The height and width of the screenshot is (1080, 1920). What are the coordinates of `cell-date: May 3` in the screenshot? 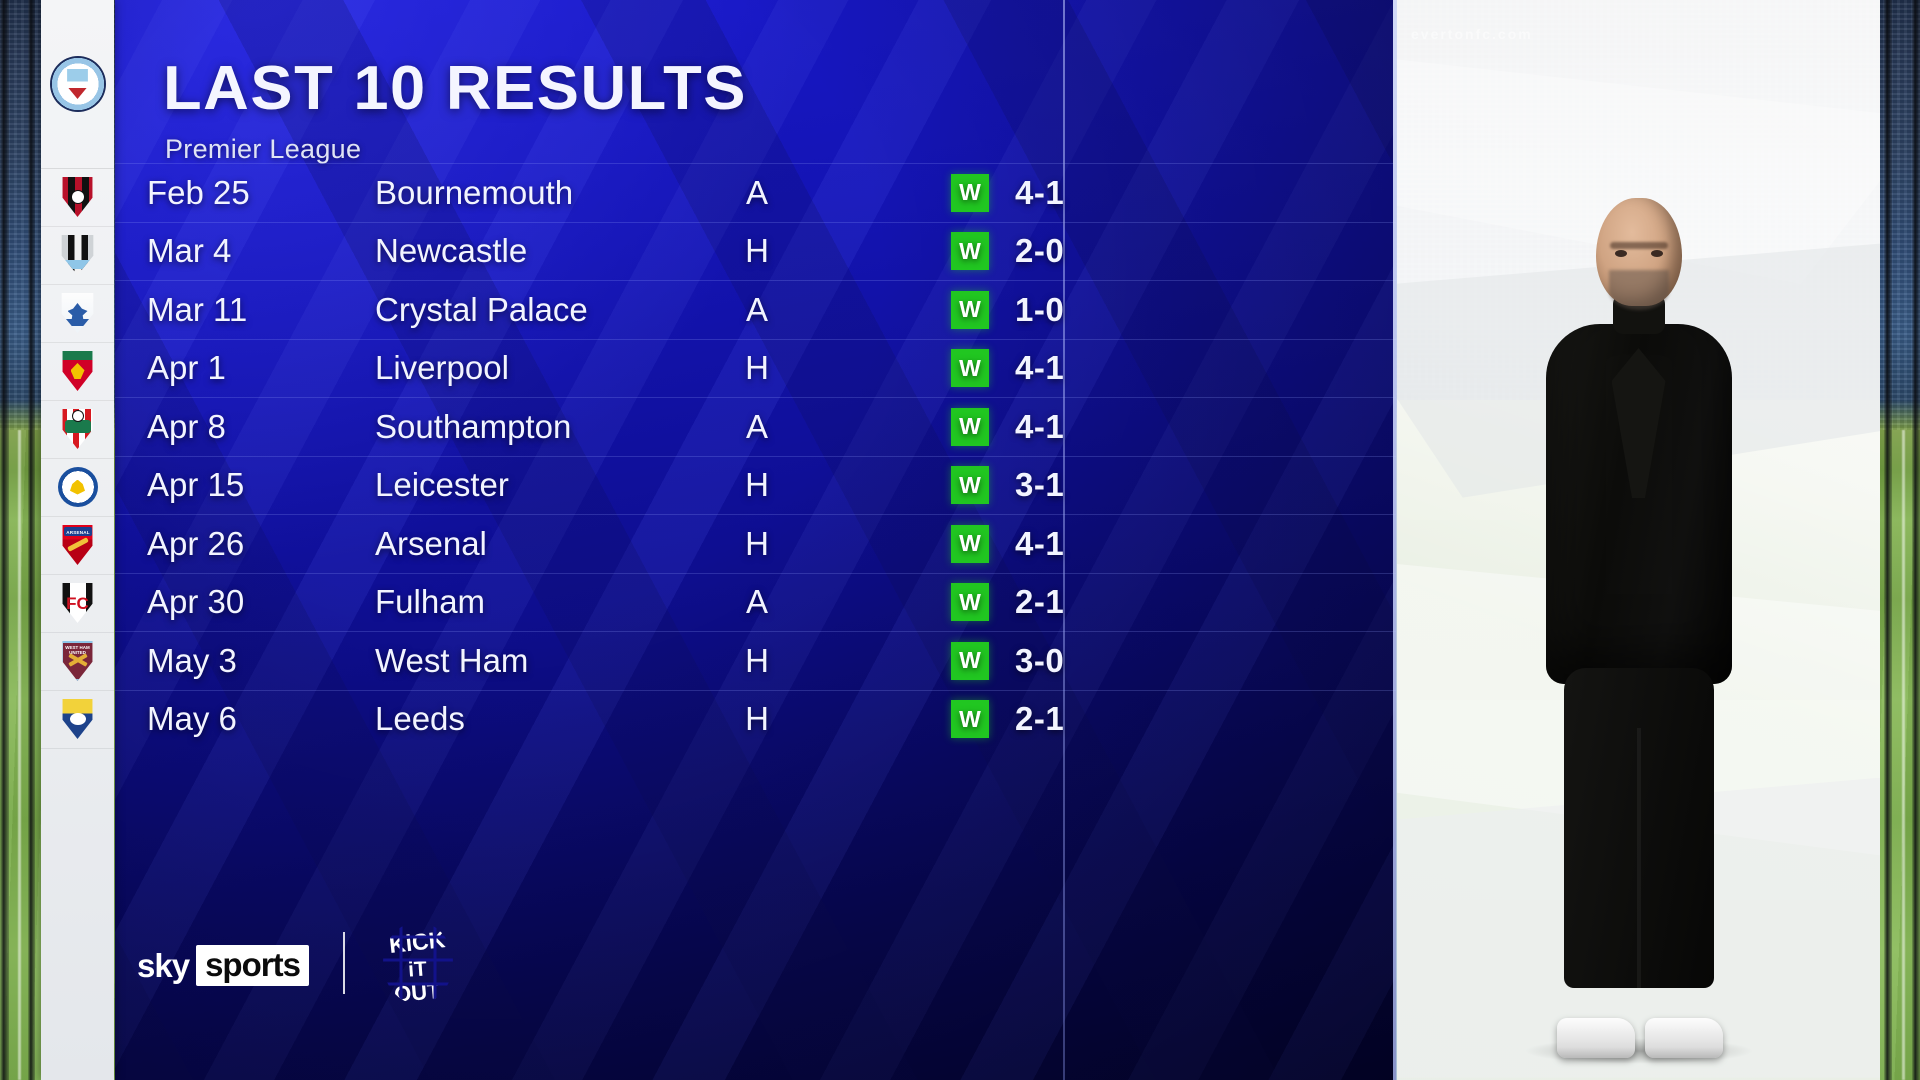 It's located at (192, 660).